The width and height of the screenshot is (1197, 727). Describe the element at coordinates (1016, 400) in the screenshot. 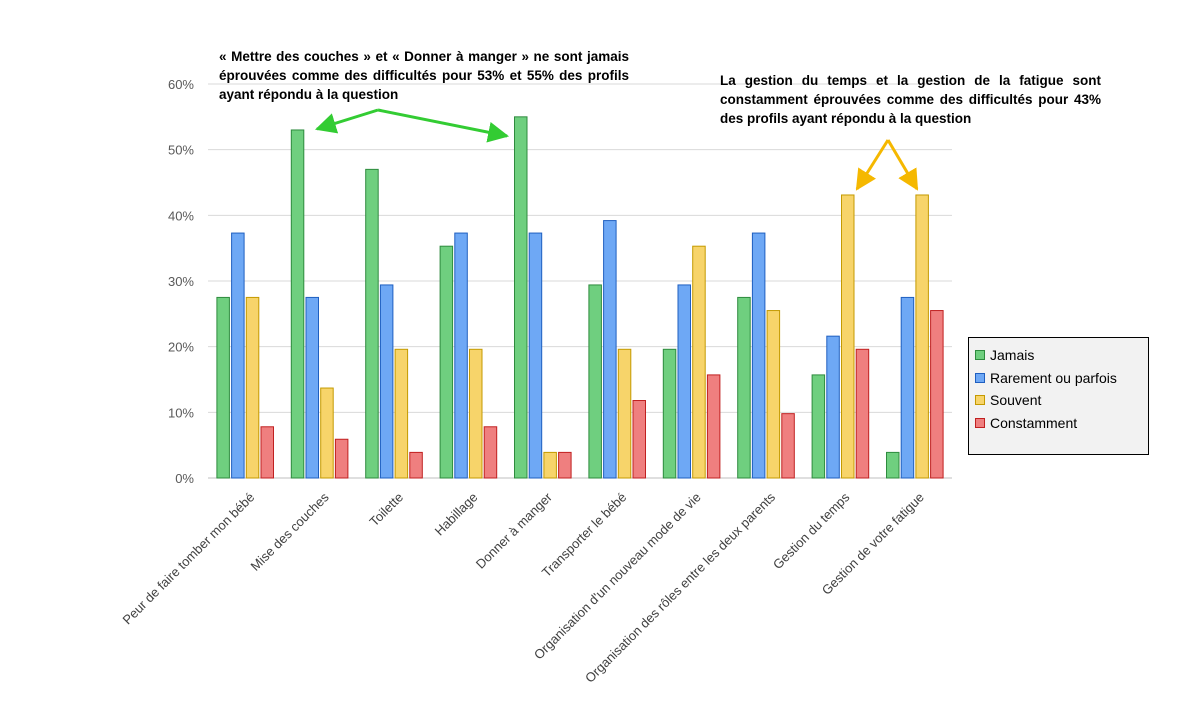

I see `legend-label: Souvent` at that location.